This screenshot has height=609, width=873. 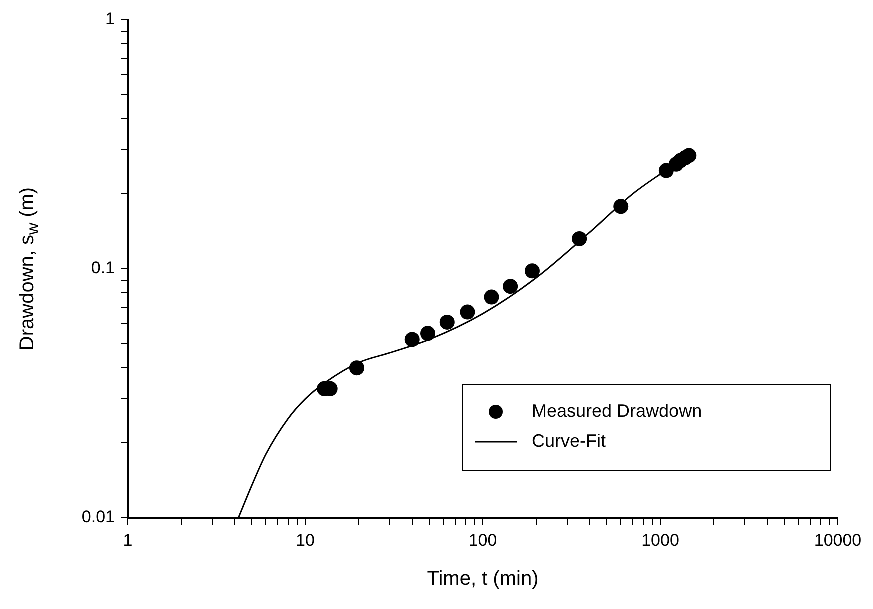 What do you see at coordinates (103, 268) in the screenshot?
I see `y-tick-label: 0.1` at bounding box center [103, 268].